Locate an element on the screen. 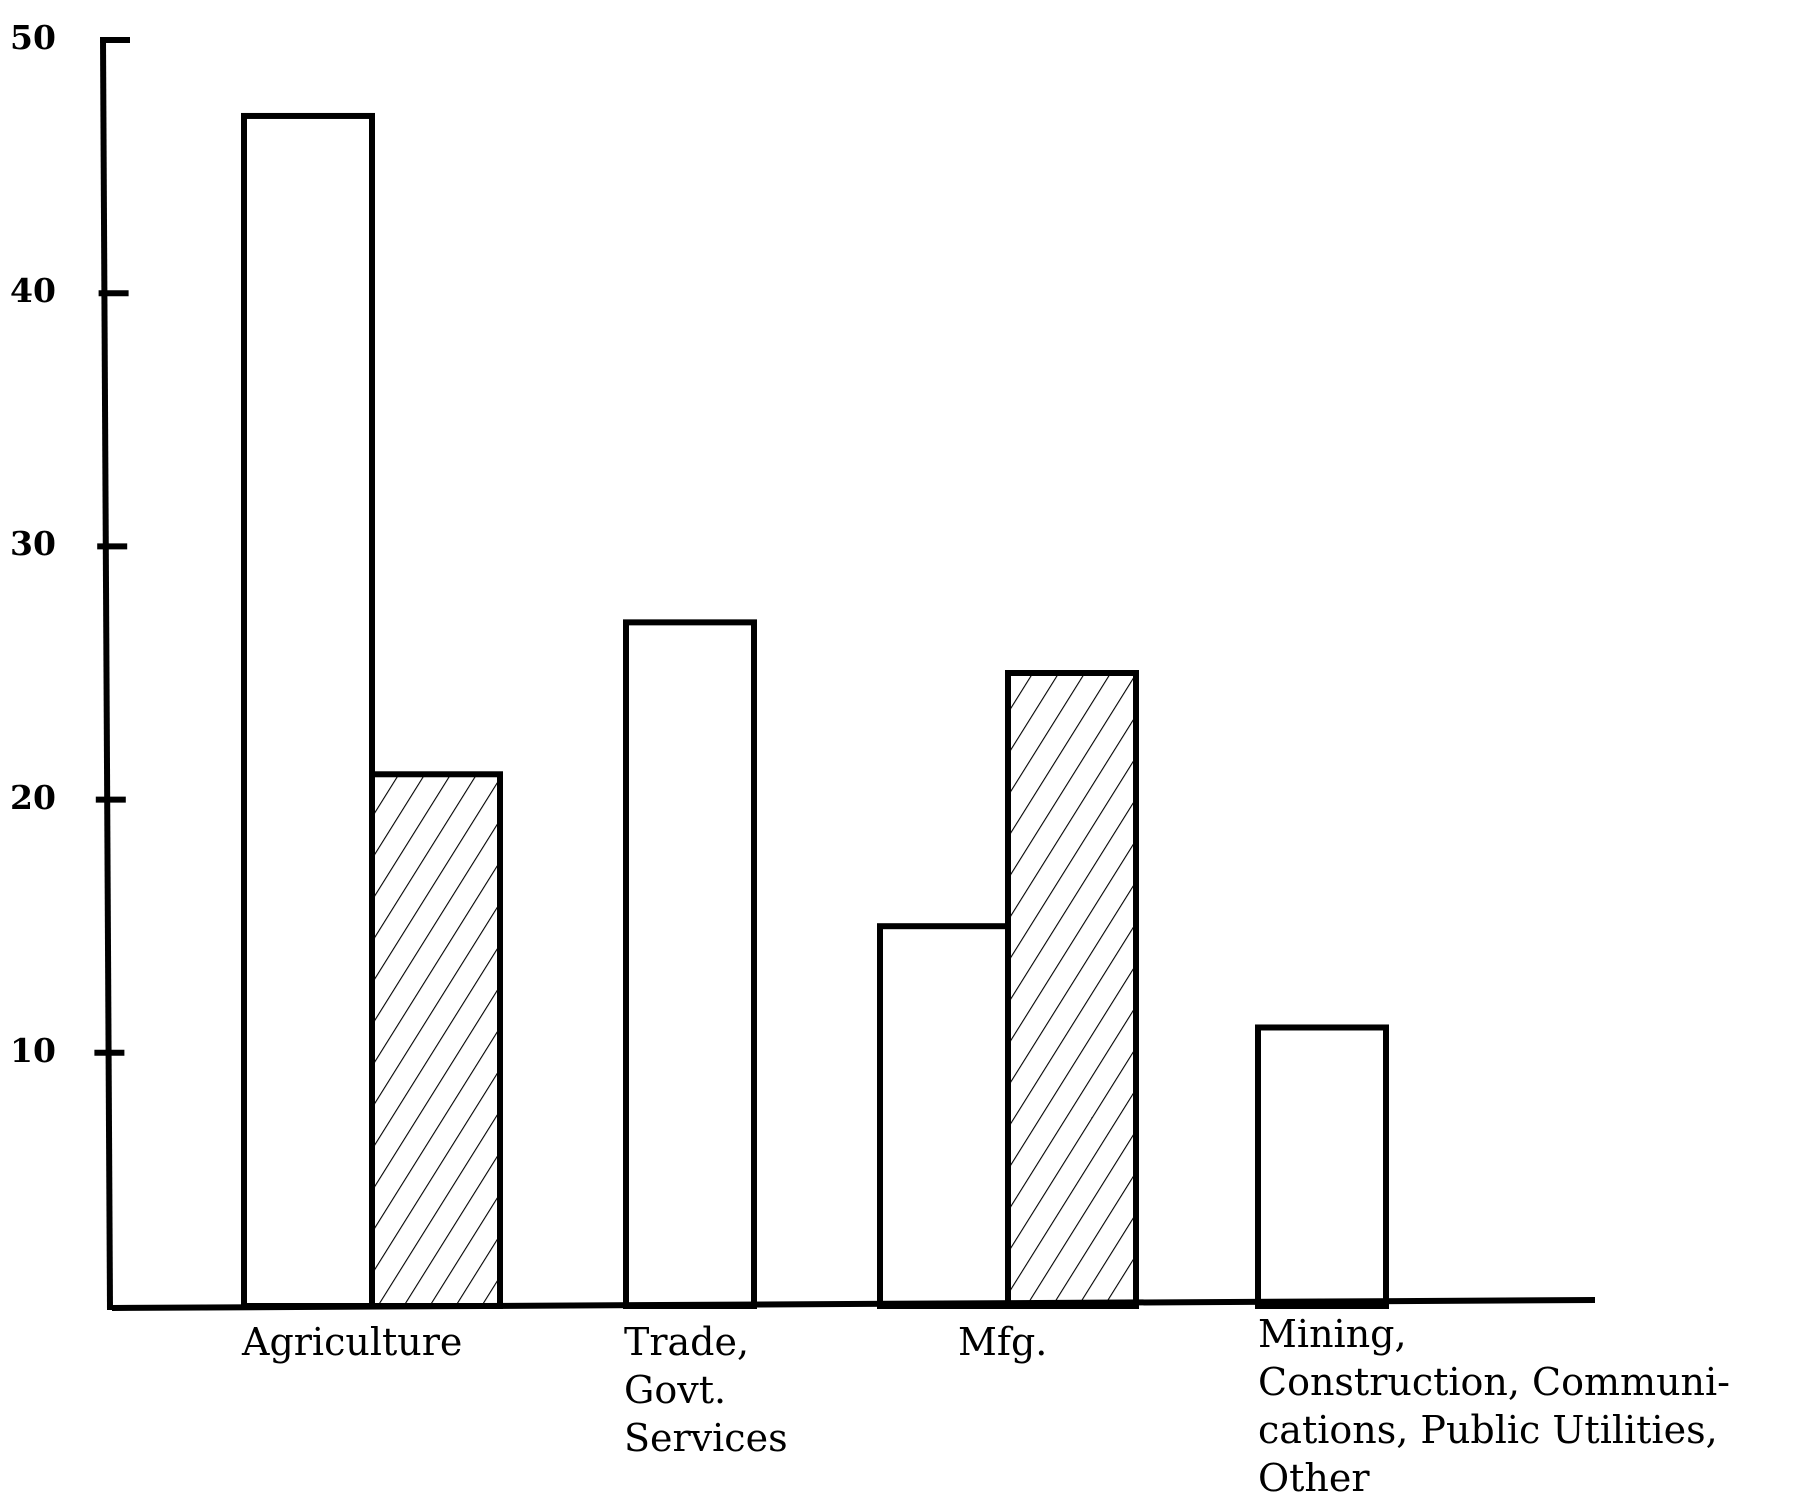 The image size is (1798, 1502). x-category-label: Mfg. is located at coordinates (1003, 1342).